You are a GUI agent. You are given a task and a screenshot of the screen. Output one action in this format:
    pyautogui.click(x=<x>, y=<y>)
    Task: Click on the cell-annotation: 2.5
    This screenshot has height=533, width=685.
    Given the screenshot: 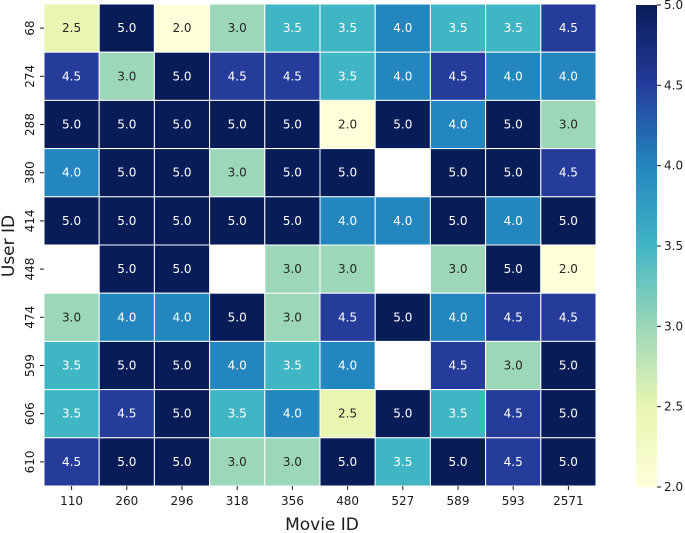 What is the action you would take?
    pyautogui.click(x=347, y=414)
    